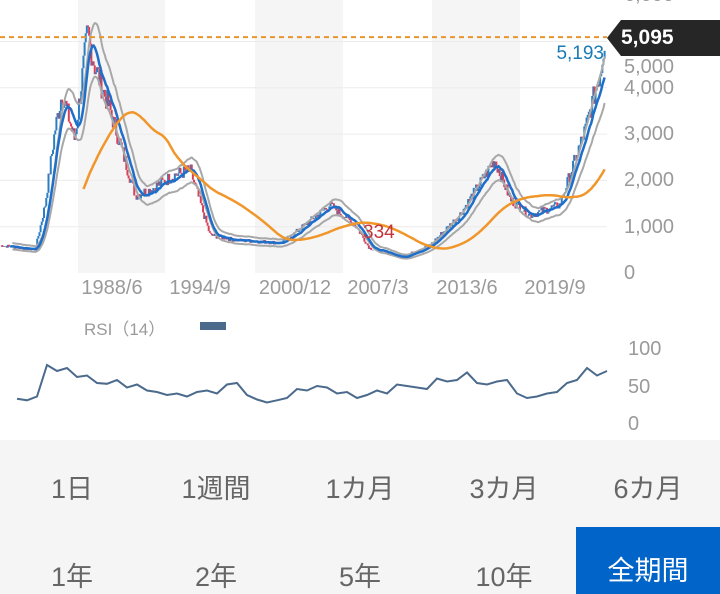 The image size is (720, 594). Describe the element at coordinates (200, 288) in the screenshot. I see `x-tick-label: 1994/9` at that location.